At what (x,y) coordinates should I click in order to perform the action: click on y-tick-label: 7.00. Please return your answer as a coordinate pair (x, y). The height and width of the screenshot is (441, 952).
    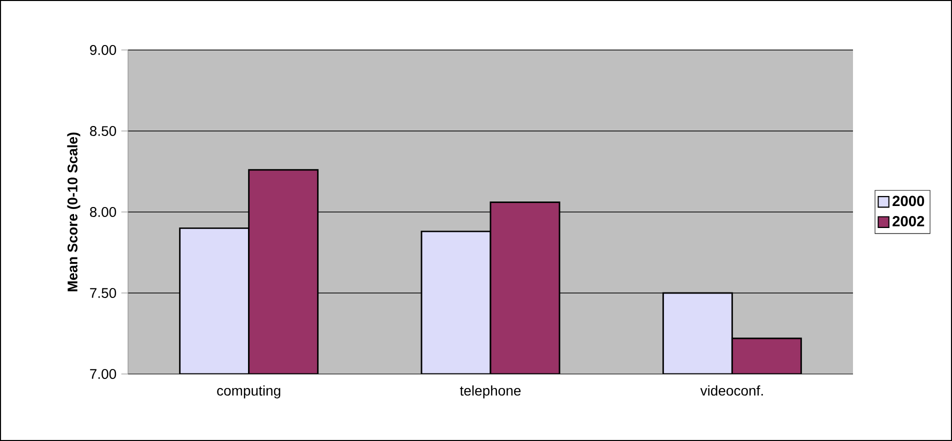
    Looking at the image, I should click on (103, 374).